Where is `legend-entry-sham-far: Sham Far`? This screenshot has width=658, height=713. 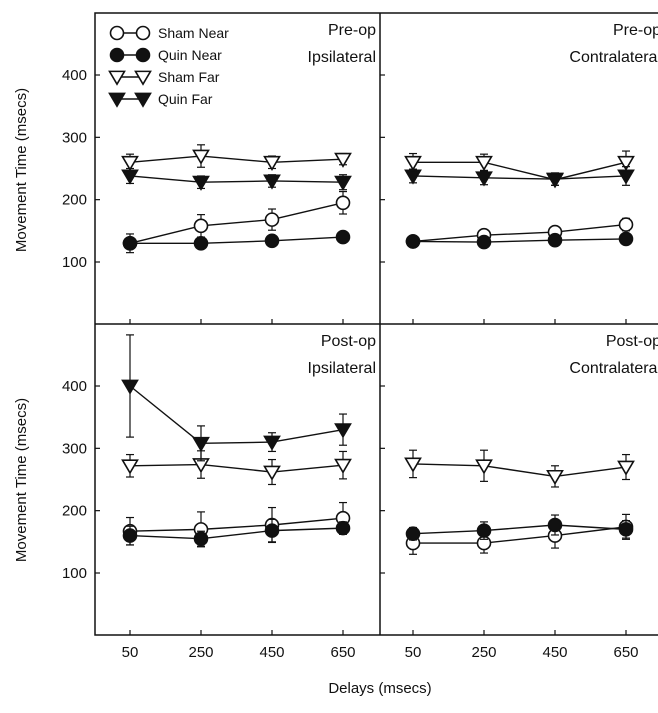 legend-entry-sham-far: Sham Far is located at coordinates (164, 77).